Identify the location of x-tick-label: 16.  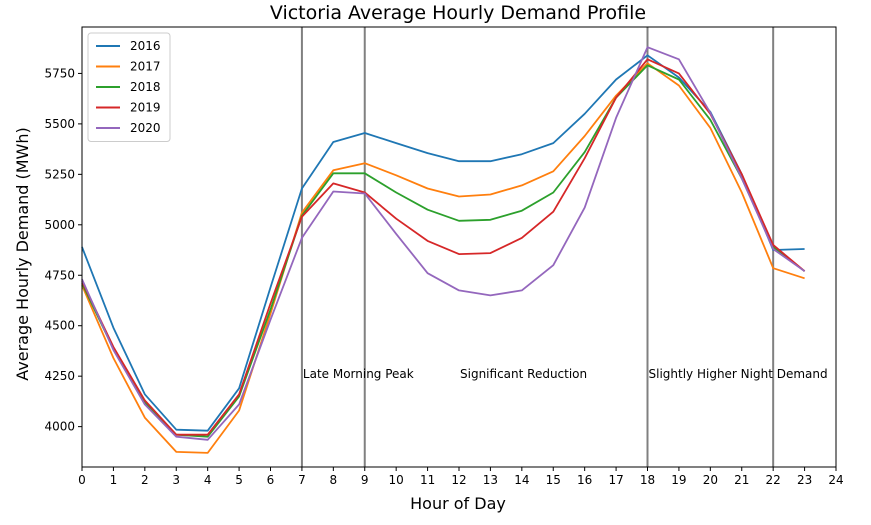
(584, 480).